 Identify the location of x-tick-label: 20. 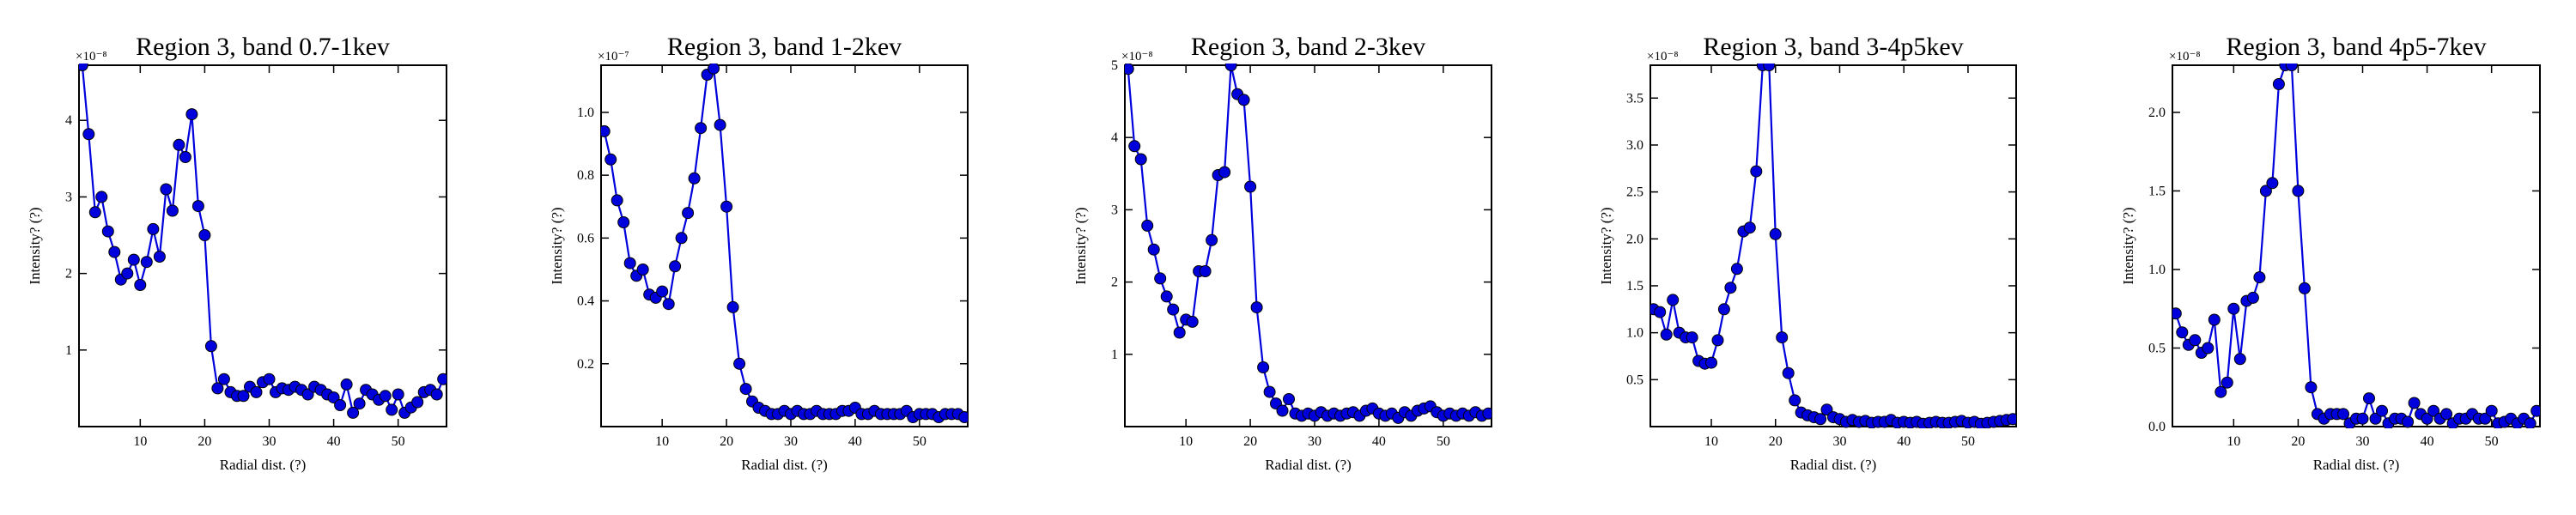
(1250, 441).